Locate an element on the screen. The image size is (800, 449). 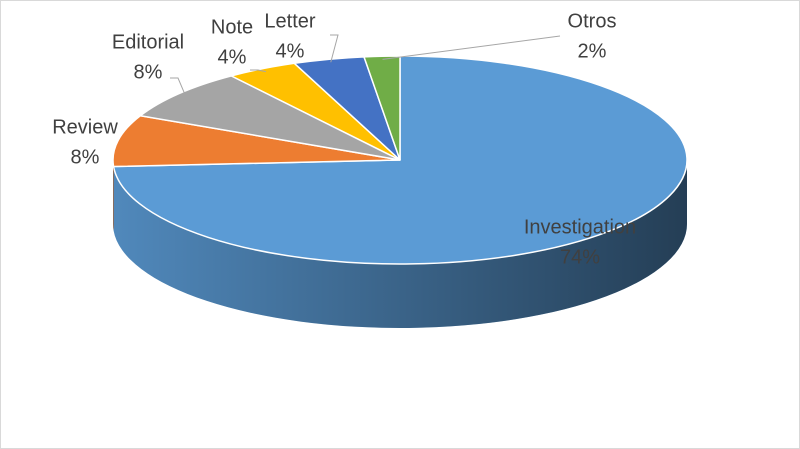
slice-value-label: 2% is located at coordinates (592, 51).